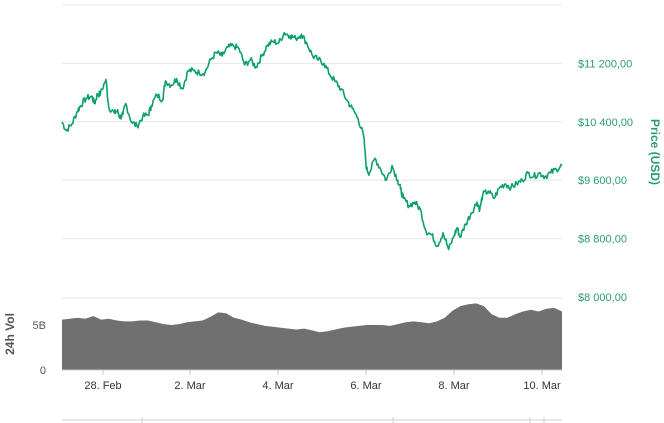 The height and width of the screenshot is (423, 664). Describe the element at coordinates (312, 336) in the screenshot. I see `volume-area` at that location.